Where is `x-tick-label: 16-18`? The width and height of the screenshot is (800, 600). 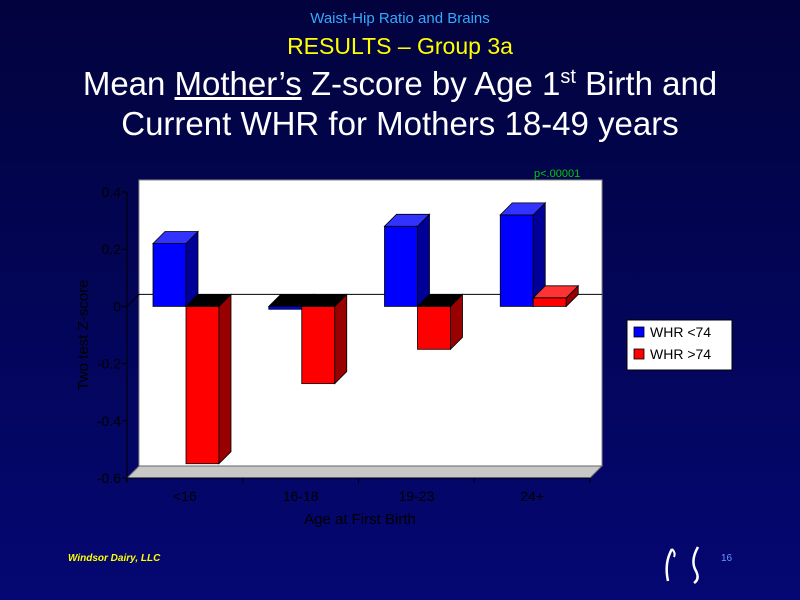
x-tick-label: 16-18 is located at coordinates (301, 496).